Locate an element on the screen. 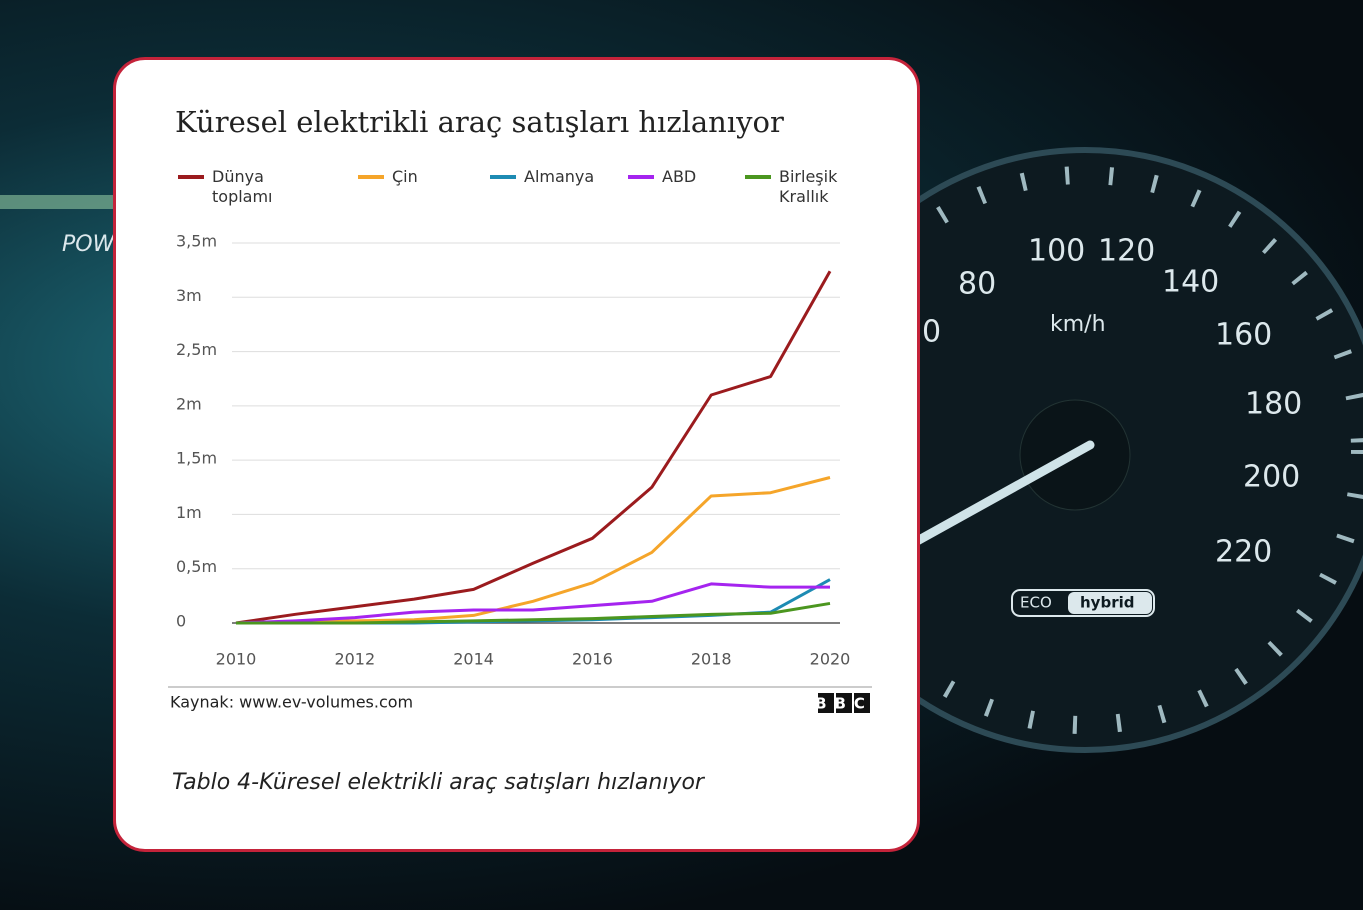 The width and height of the screenshot is (1363, 910). badge-fill is located at coordinates (1110, 603).